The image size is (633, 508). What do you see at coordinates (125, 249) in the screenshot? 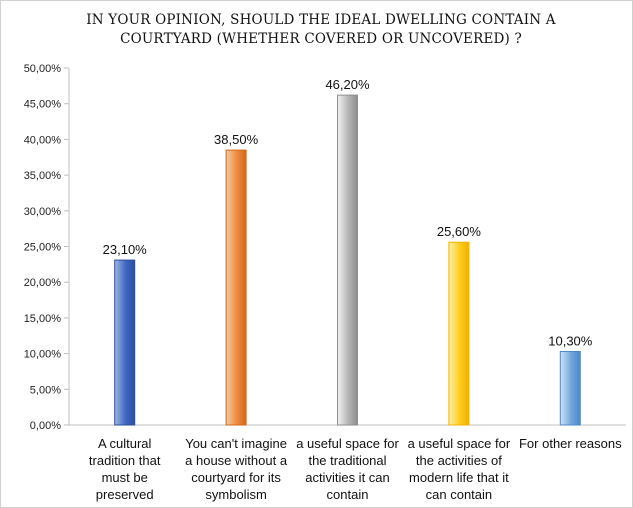
I see `data-label: 23,10%` at bounding box center [125, 249].